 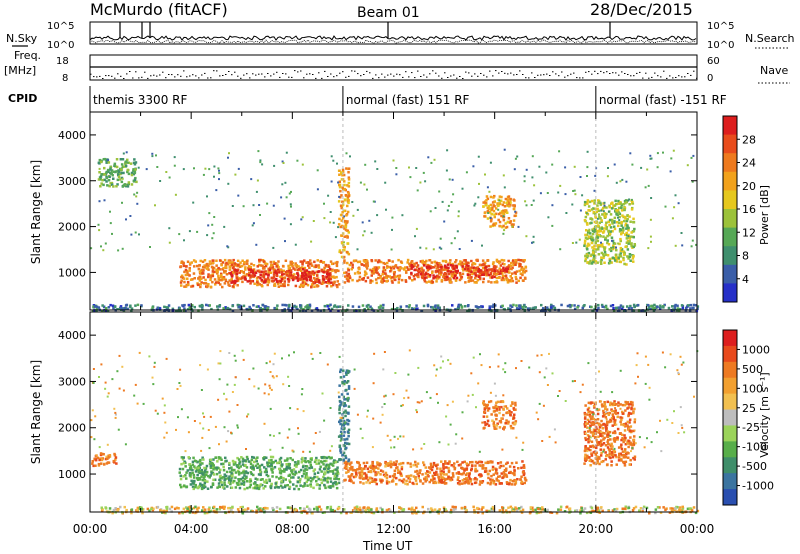 What do you see at coordinates (720, 45) in the screenshot?
I see `nsearch-tick-bottom: 10^0` at bounding box center [720, 45].